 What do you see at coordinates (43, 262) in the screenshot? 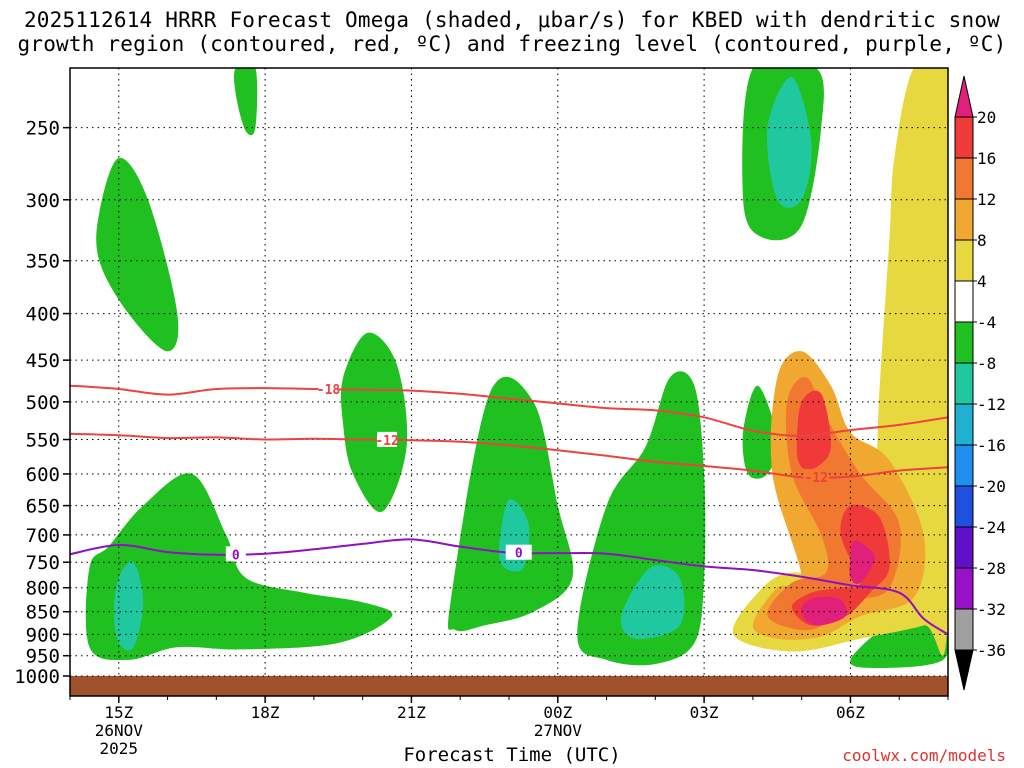
I see `y-tick-label-350: 350` at bounding box center [43, 262].